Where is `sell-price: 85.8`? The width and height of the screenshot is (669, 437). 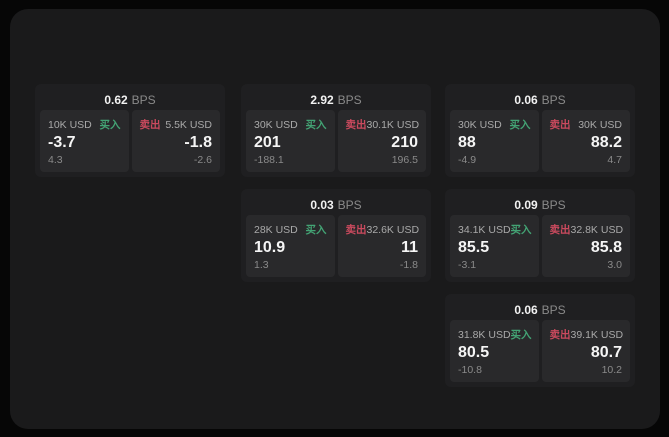
sell-price: 85.8 is located at coordinates (606, 247).